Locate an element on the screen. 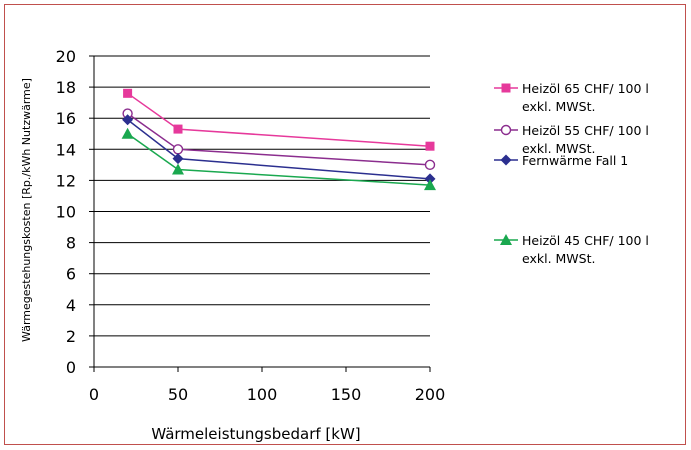 The height and width of the screenshot is (450, 691). legend-item: Fernwärme Fall 1 is located at coordinates (561, 160).